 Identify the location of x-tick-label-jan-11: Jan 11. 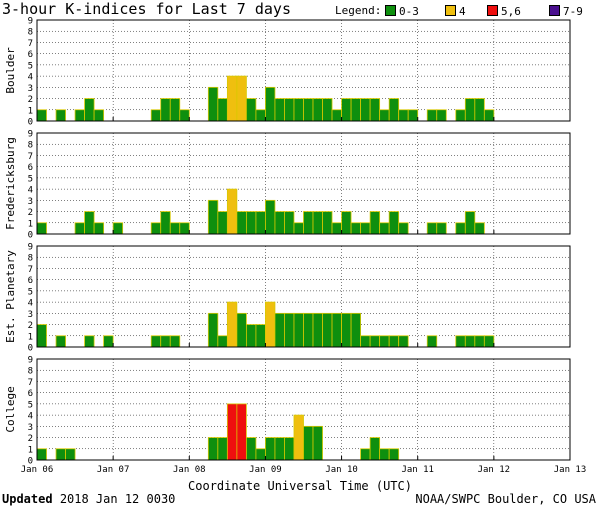
(417, 470).